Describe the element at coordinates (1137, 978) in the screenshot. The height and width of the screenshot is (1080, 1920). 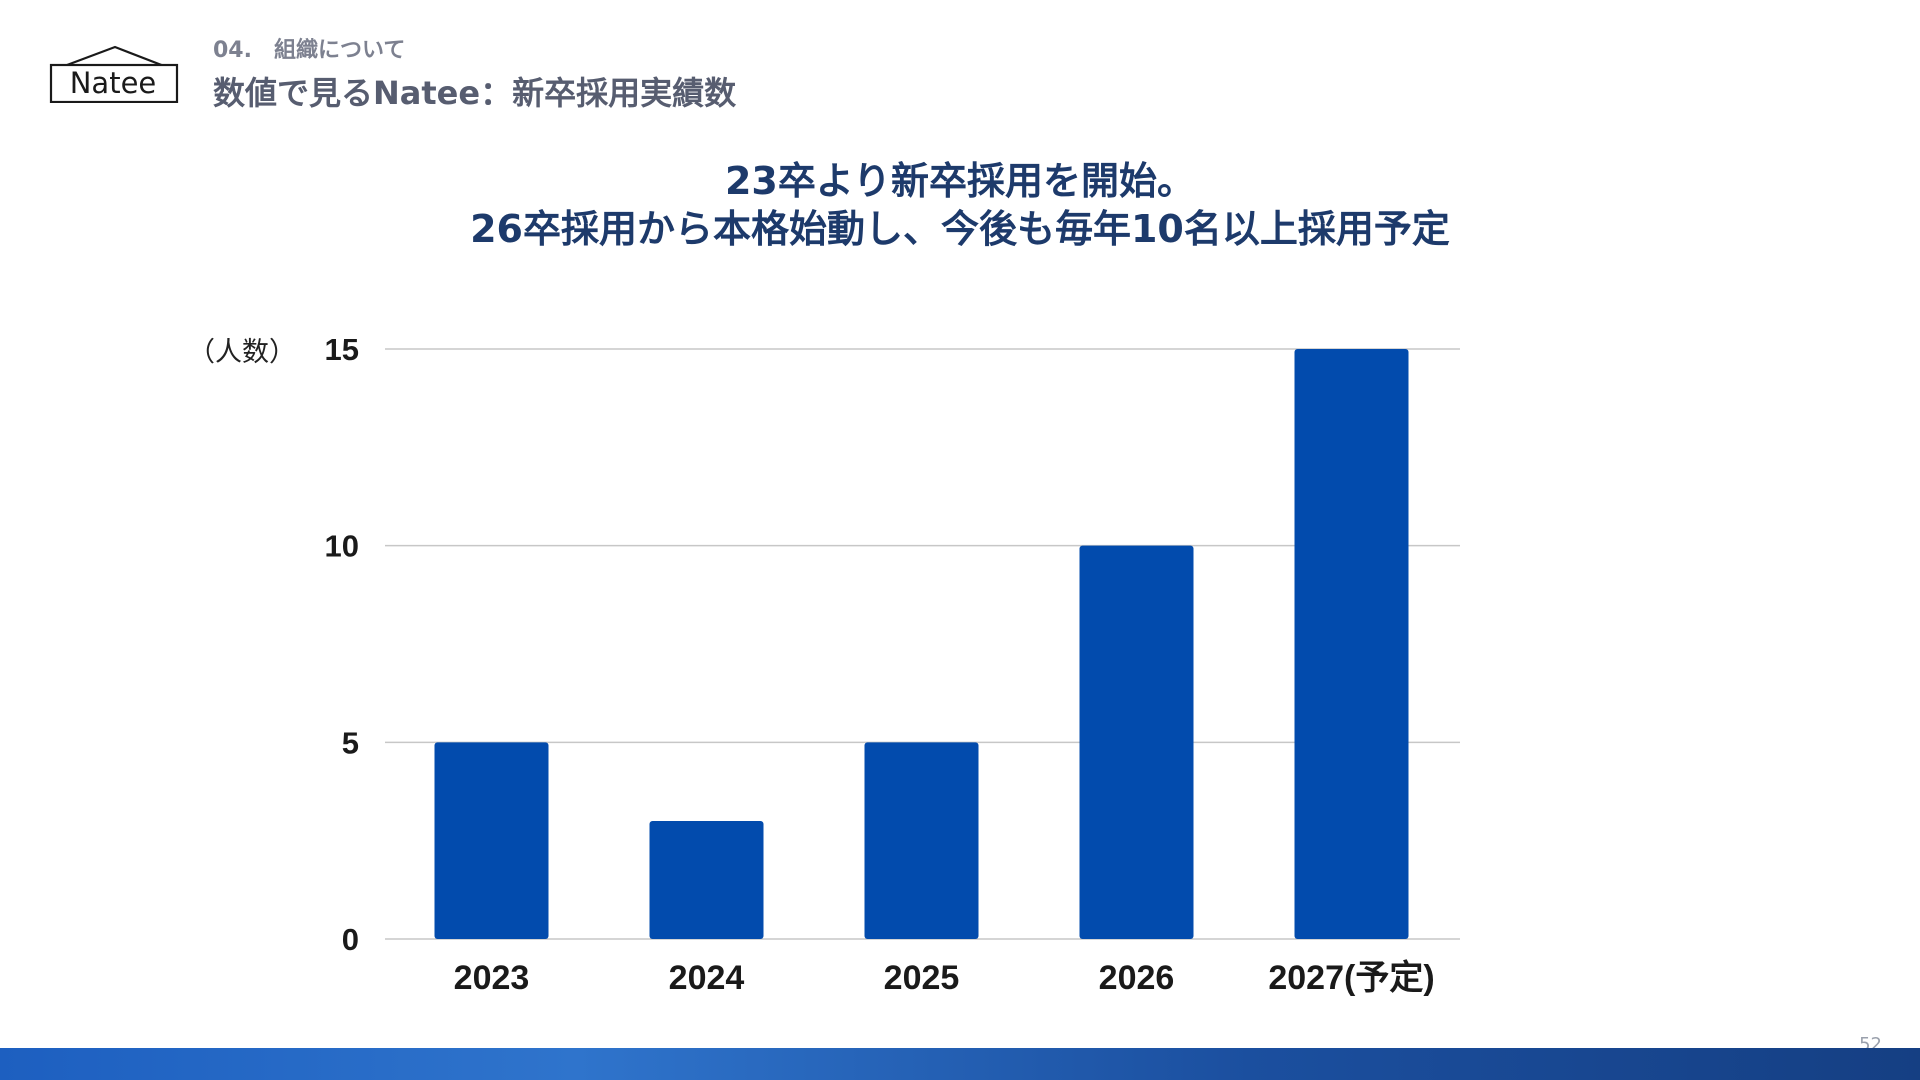
I see `x-tick-label: 2026` at that location.